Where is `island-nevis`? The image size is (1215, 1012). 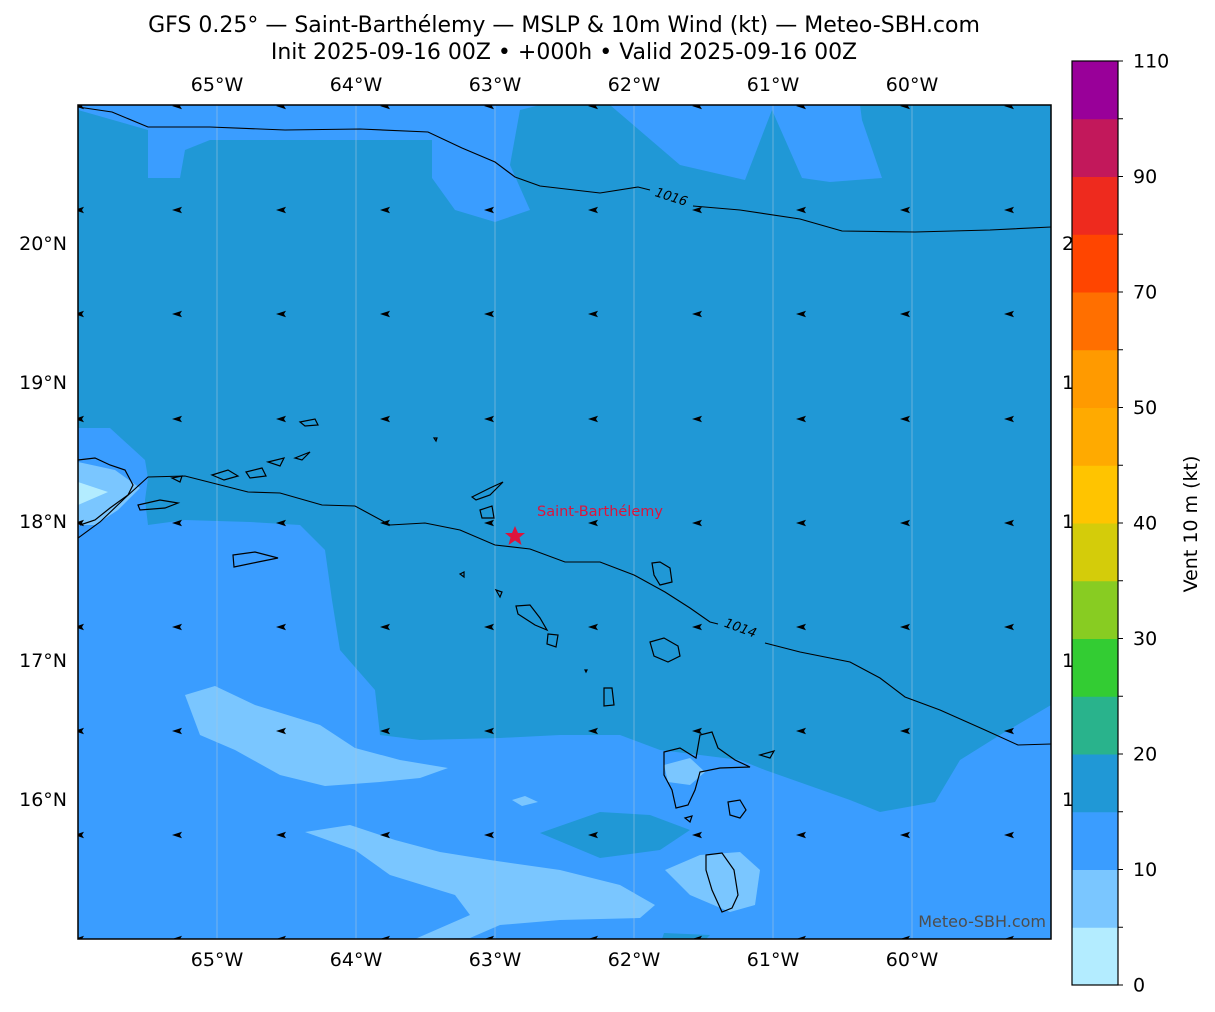 island-nevis is located at coordinates (552, 640).